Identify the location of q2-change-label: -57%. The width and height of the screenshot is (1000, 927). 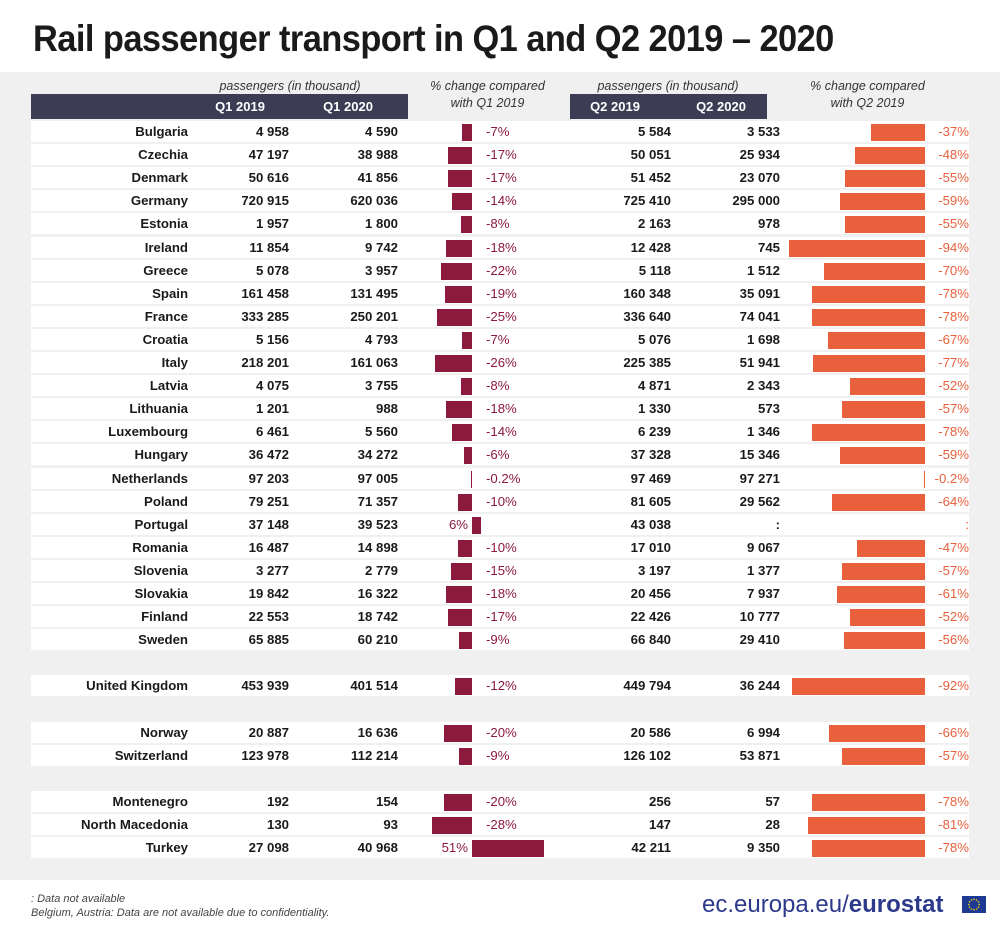
(953, 409).